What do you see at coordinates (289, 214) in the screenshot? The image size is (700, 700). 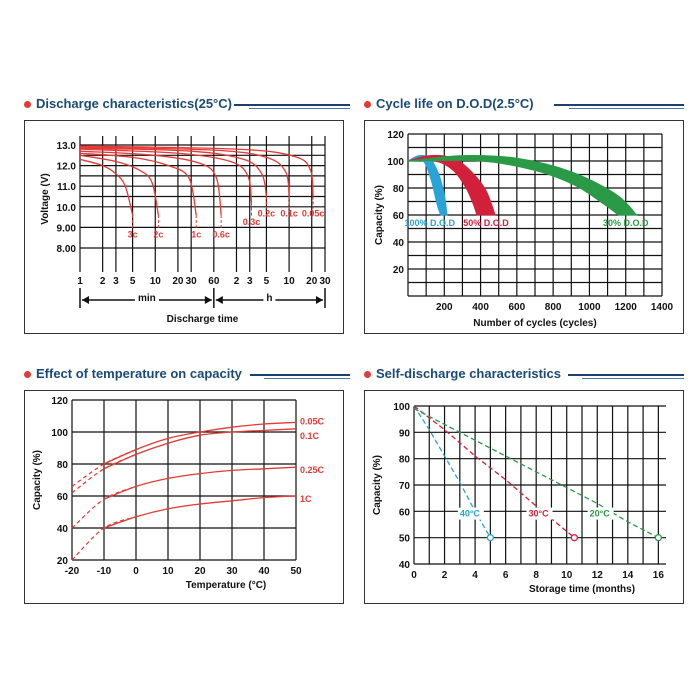 I see `series-label: 0.1c` at bounding box center [289, 214].